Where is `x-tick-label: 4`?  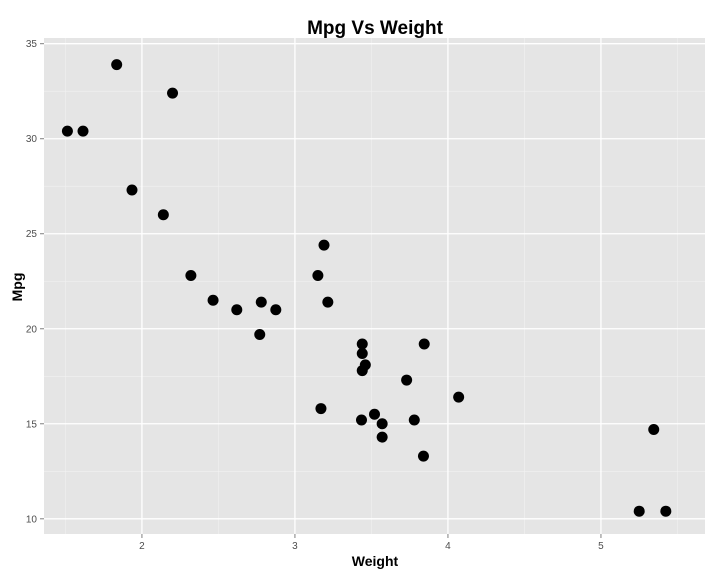
x-tick-label: 4 is located at coordinates (448, 546).